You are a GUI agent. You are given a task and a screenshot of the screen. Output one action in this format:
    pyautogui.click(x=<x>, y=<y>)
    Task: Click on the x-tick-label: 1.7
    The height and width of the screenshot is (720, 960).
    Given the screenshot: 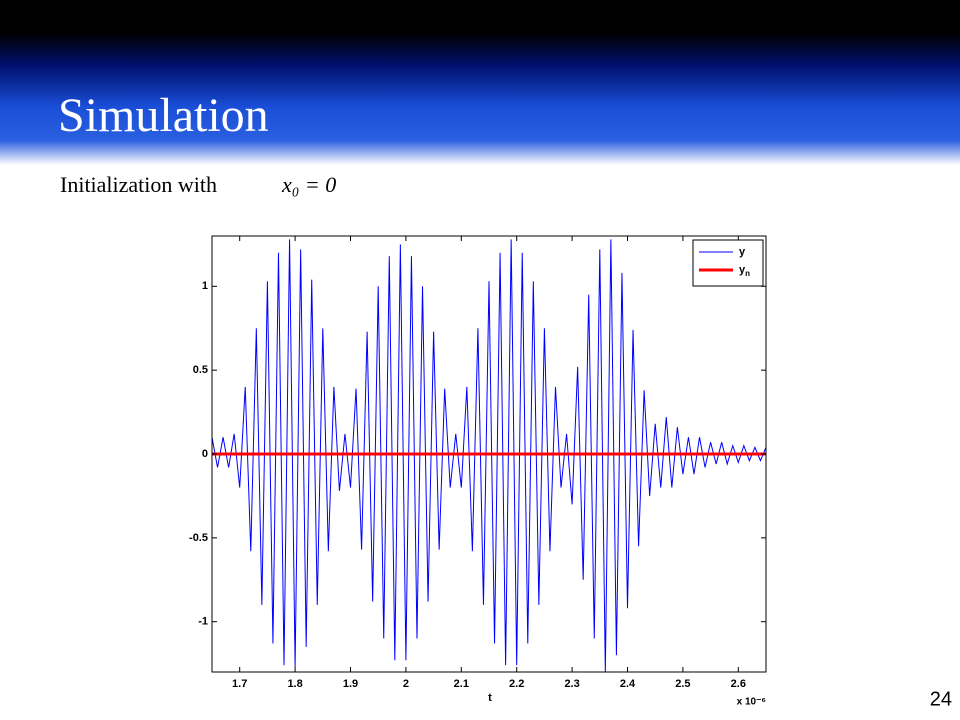 What is the action you would take?
    pyautogui.click(x=239, y=684)
    